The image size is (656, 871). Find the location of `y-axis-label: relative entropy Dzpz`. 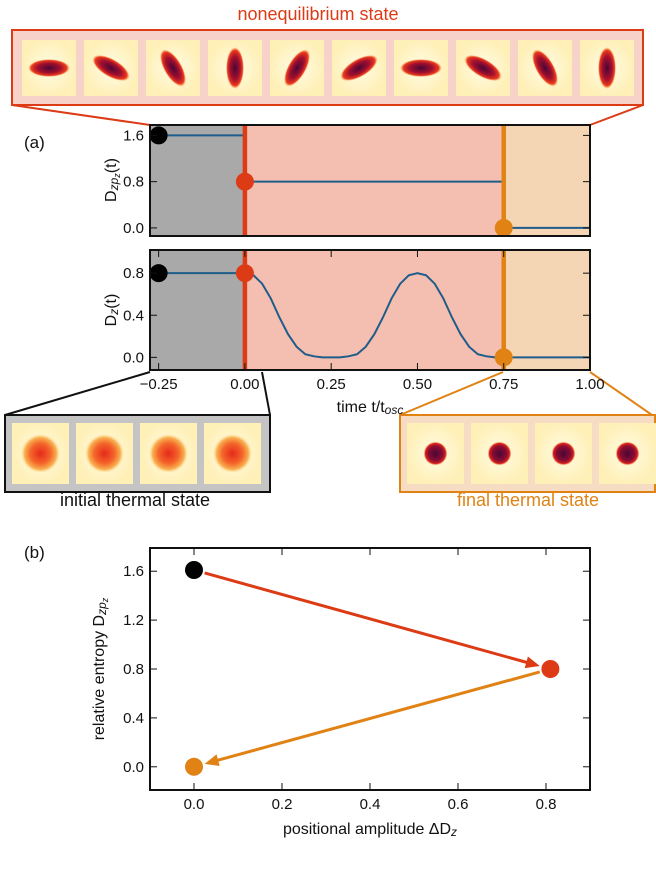

y-axis-label: relative entropy Dzpz is located at coordinates (100, 668).